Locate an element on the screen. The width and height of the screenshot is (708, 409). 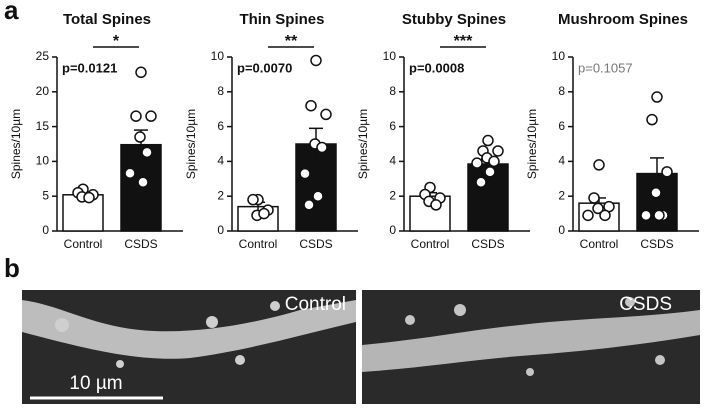
p-value: p=0.0121 is located at coordinates (89, 67).